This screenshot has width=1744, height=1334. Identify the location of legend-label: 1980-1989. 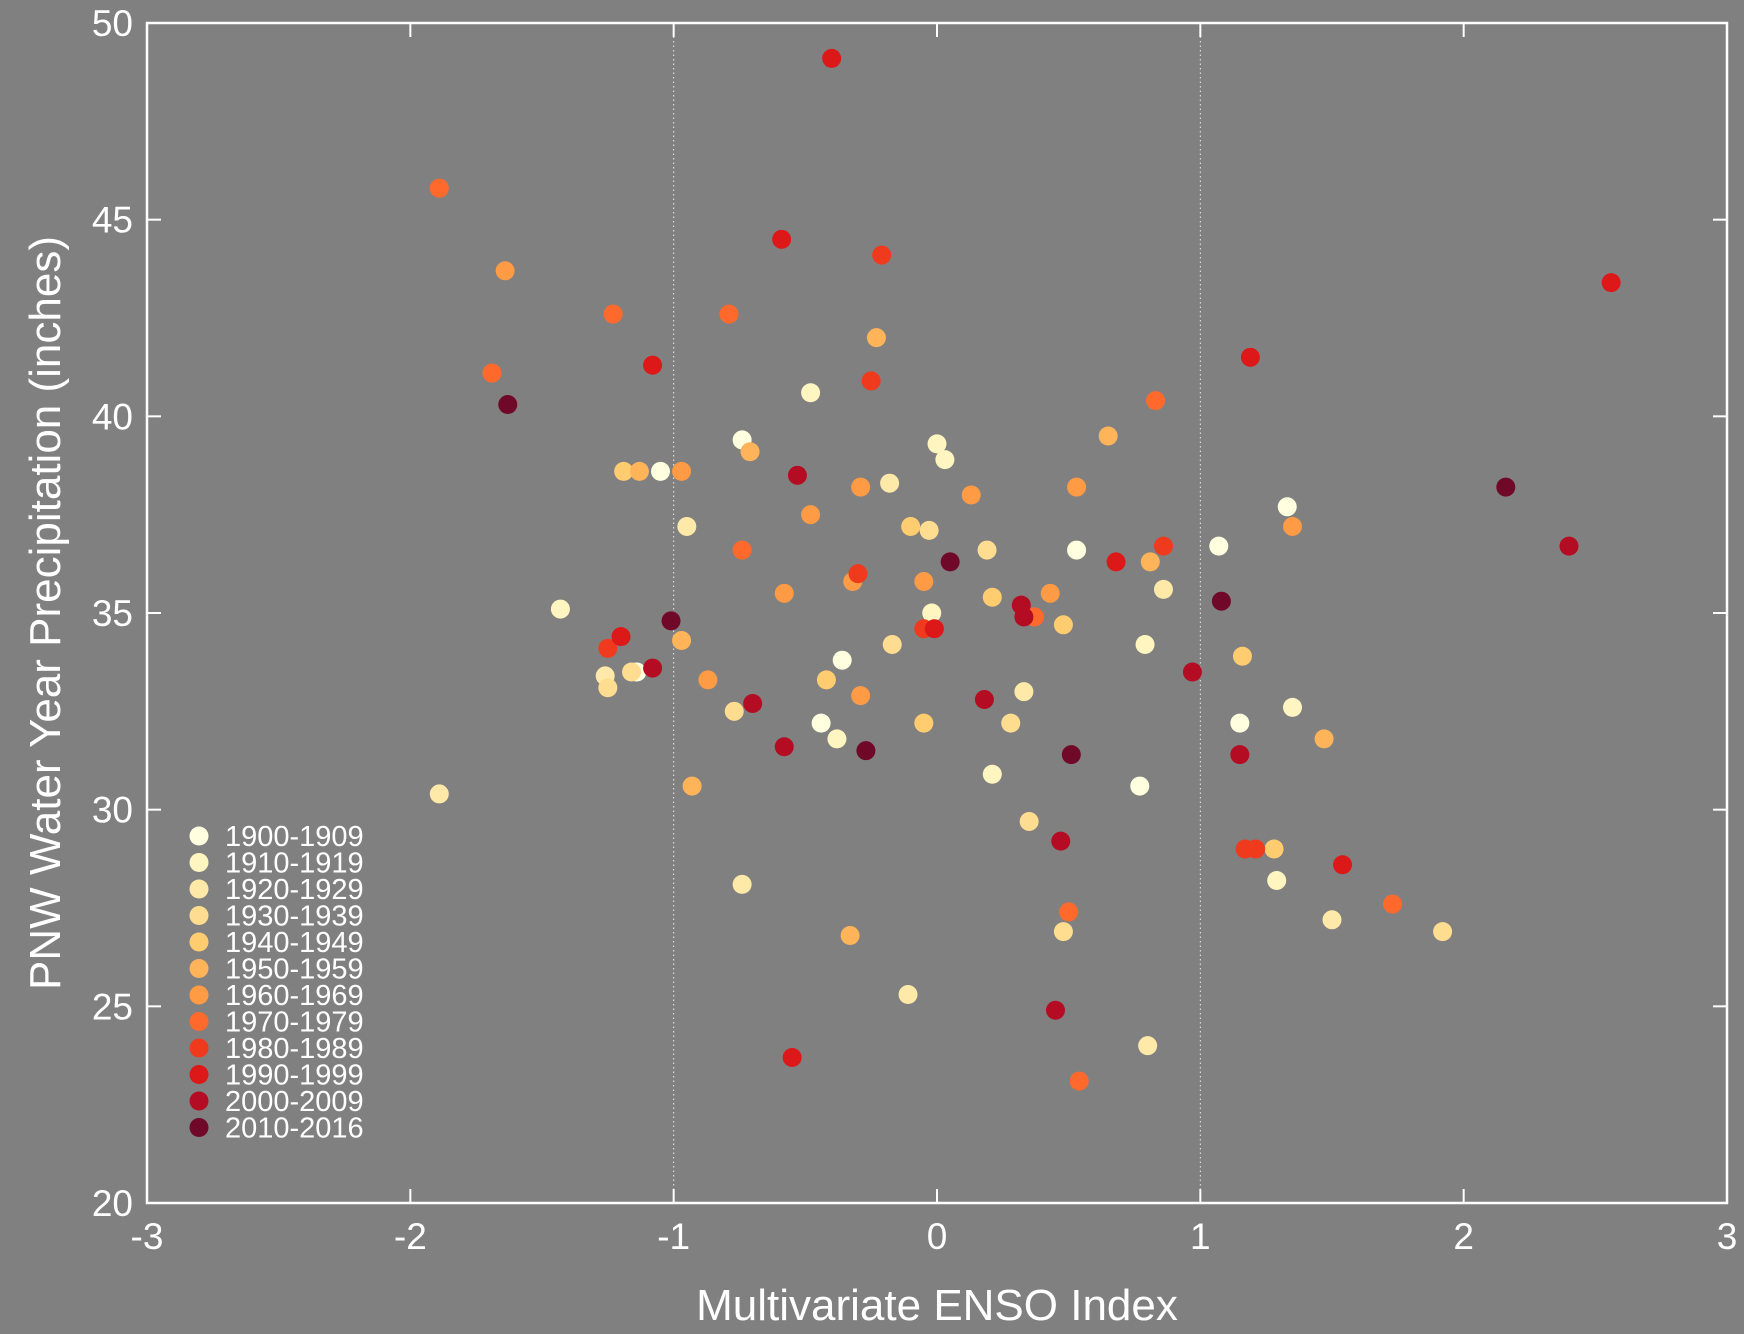
(294, 1049).